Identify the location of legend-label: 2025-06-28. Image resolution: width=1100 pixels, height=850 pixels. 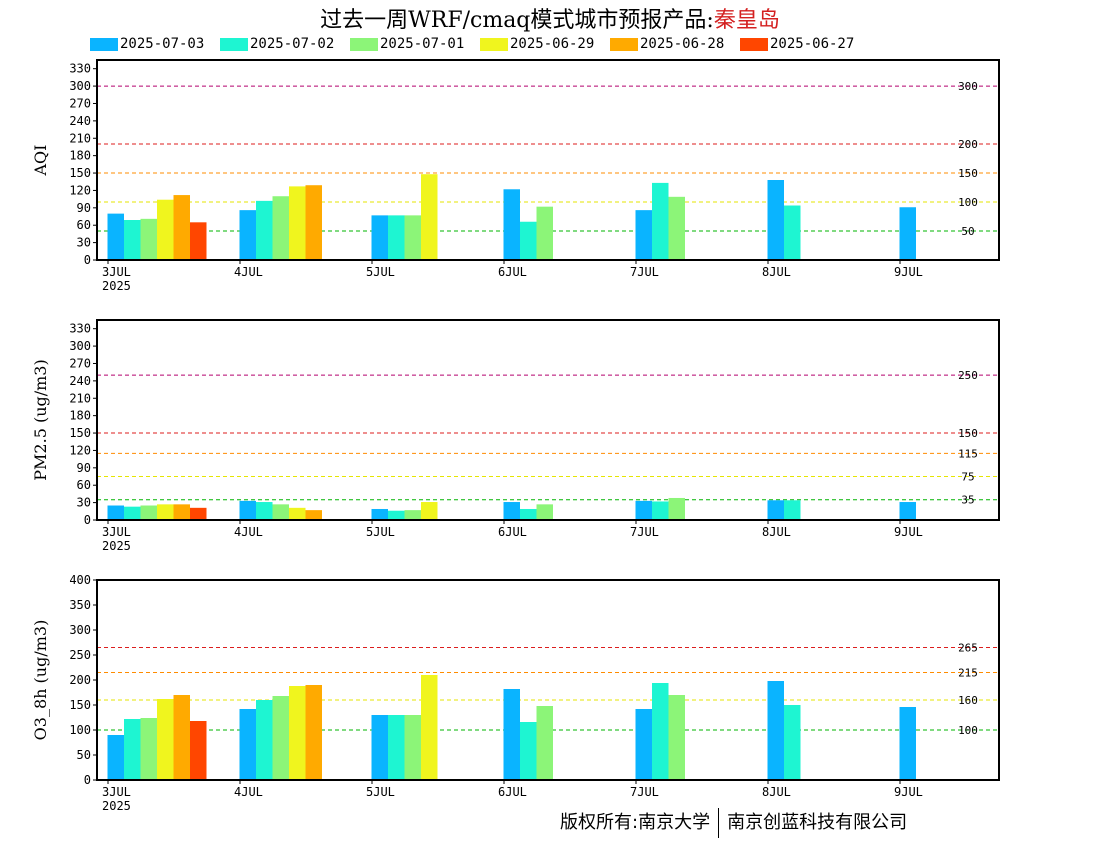
(682, 44).